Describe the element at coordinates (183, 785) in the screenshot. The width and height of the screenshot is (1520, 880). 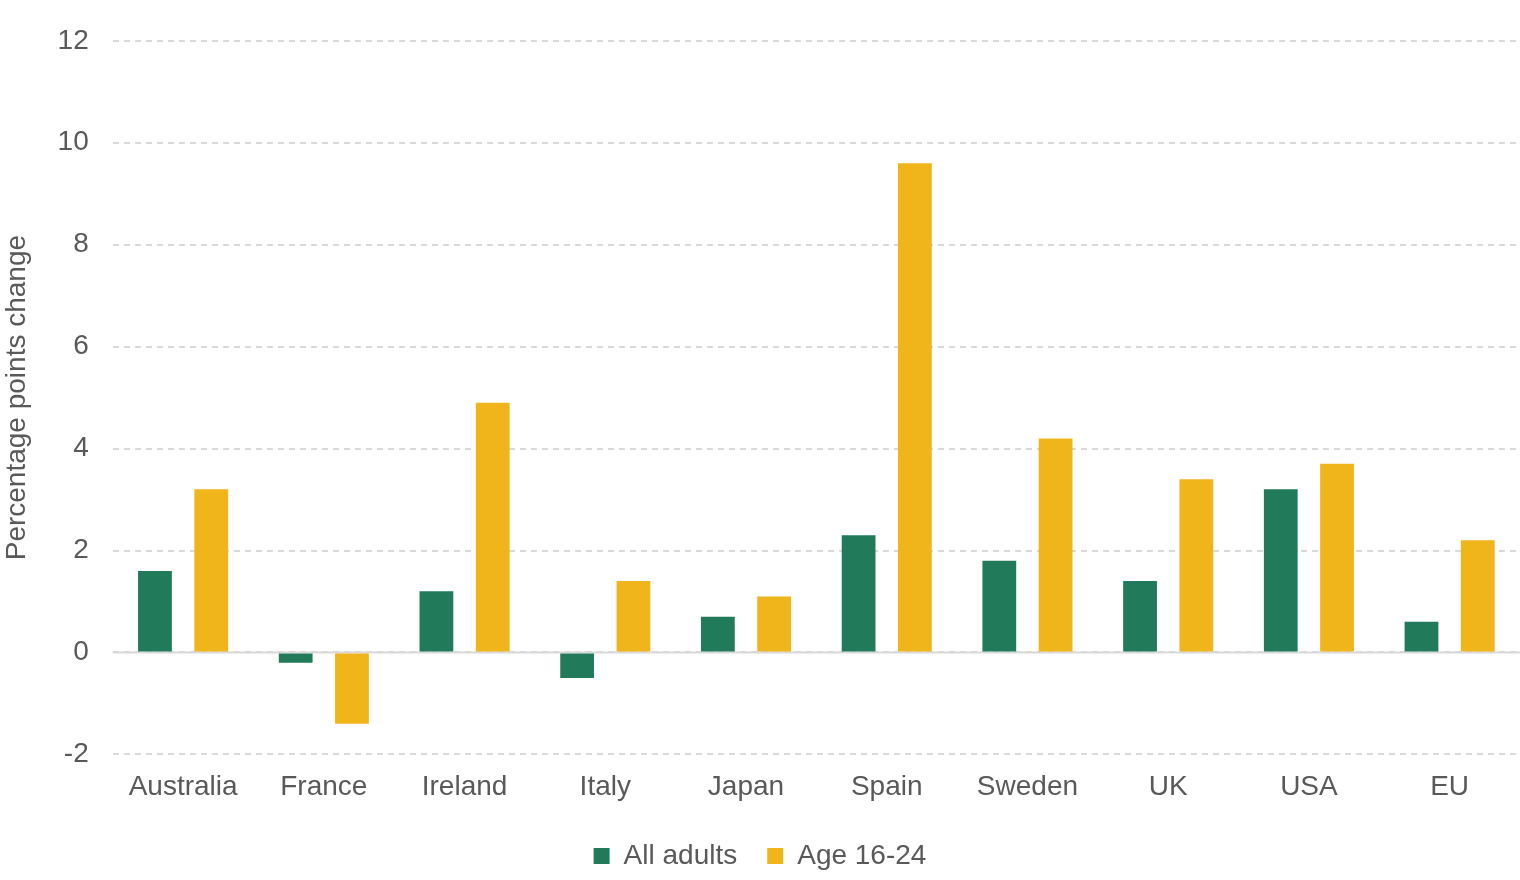
I see `x-tick-label: Australia` at that location.